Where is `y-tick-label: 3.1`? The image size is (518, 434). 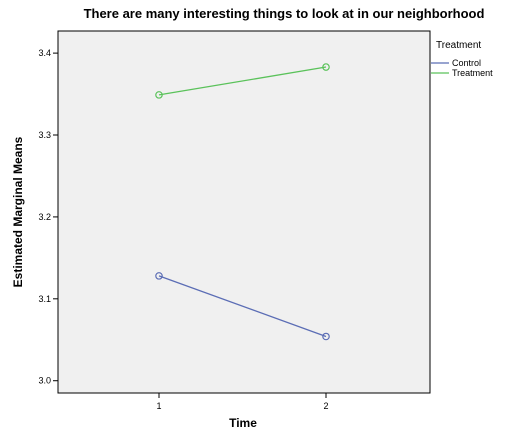 y-tick-label: 3.1 is located at coordinates (44, 299).